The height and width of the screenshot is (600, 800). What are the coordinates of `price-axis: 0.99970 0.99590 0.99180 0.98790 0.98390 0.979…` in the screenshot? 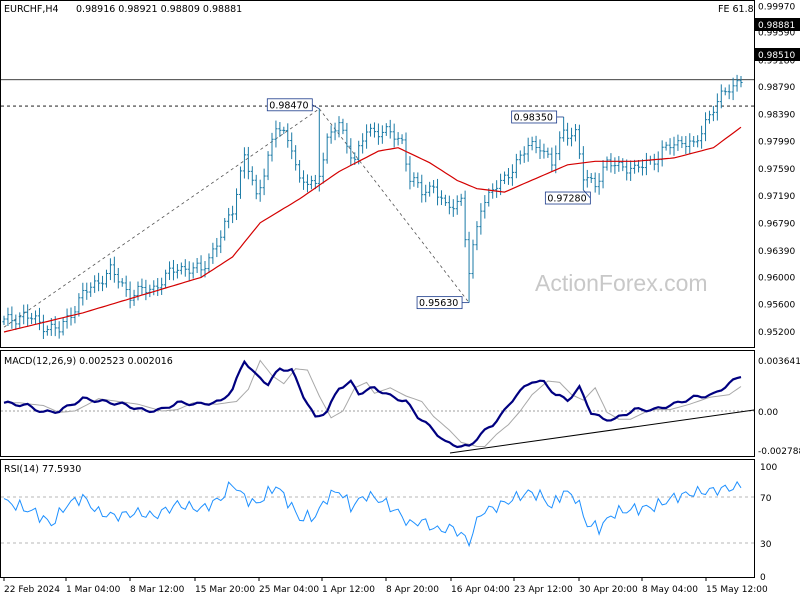 It's located at (776, 170).